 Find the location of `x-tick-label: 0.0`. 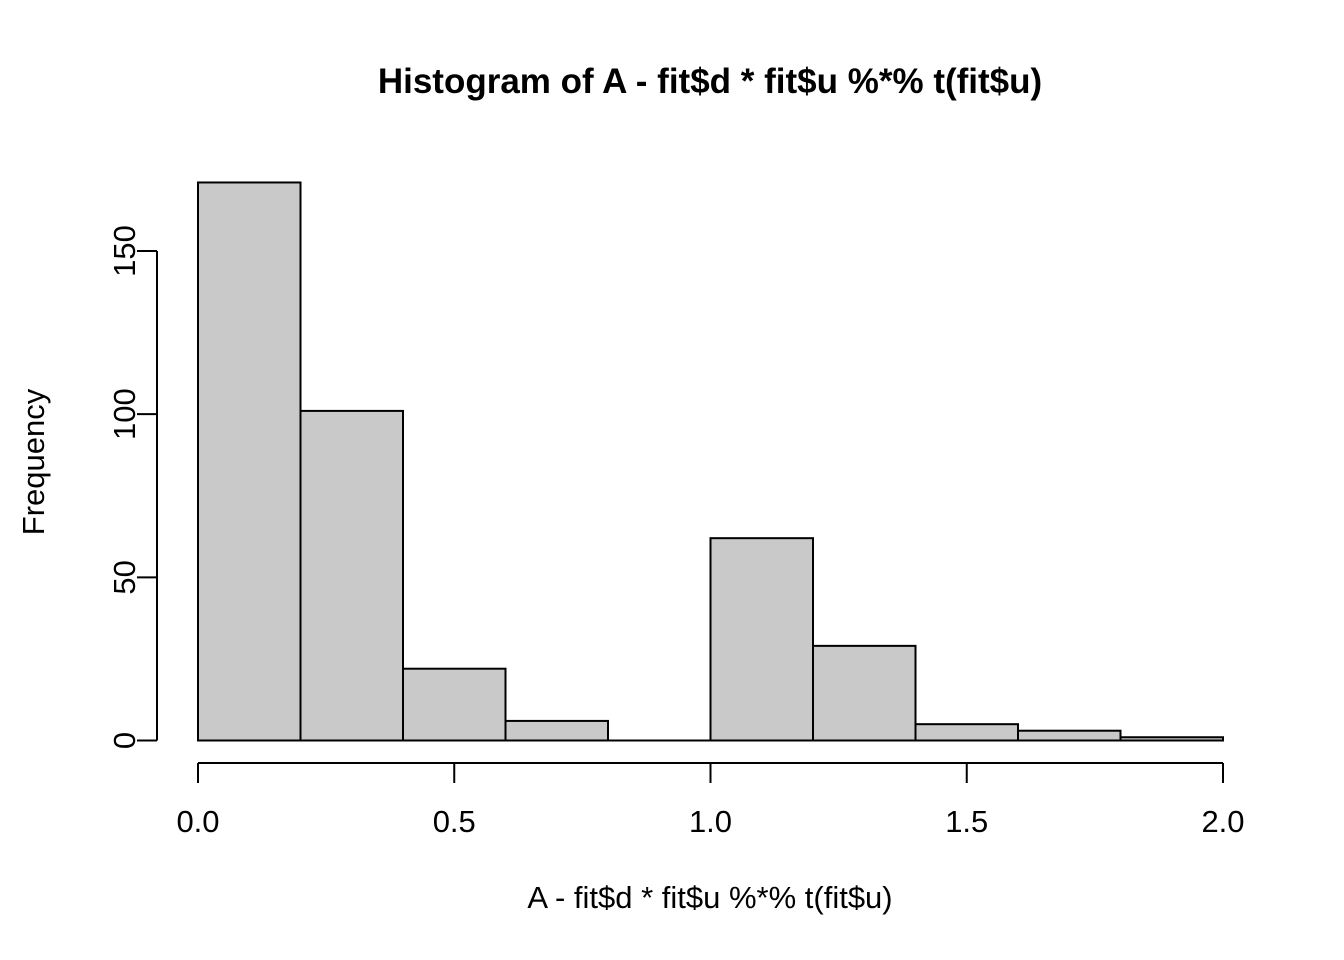

x-tick-label: 0.0 is located at coordinates (197, 821).